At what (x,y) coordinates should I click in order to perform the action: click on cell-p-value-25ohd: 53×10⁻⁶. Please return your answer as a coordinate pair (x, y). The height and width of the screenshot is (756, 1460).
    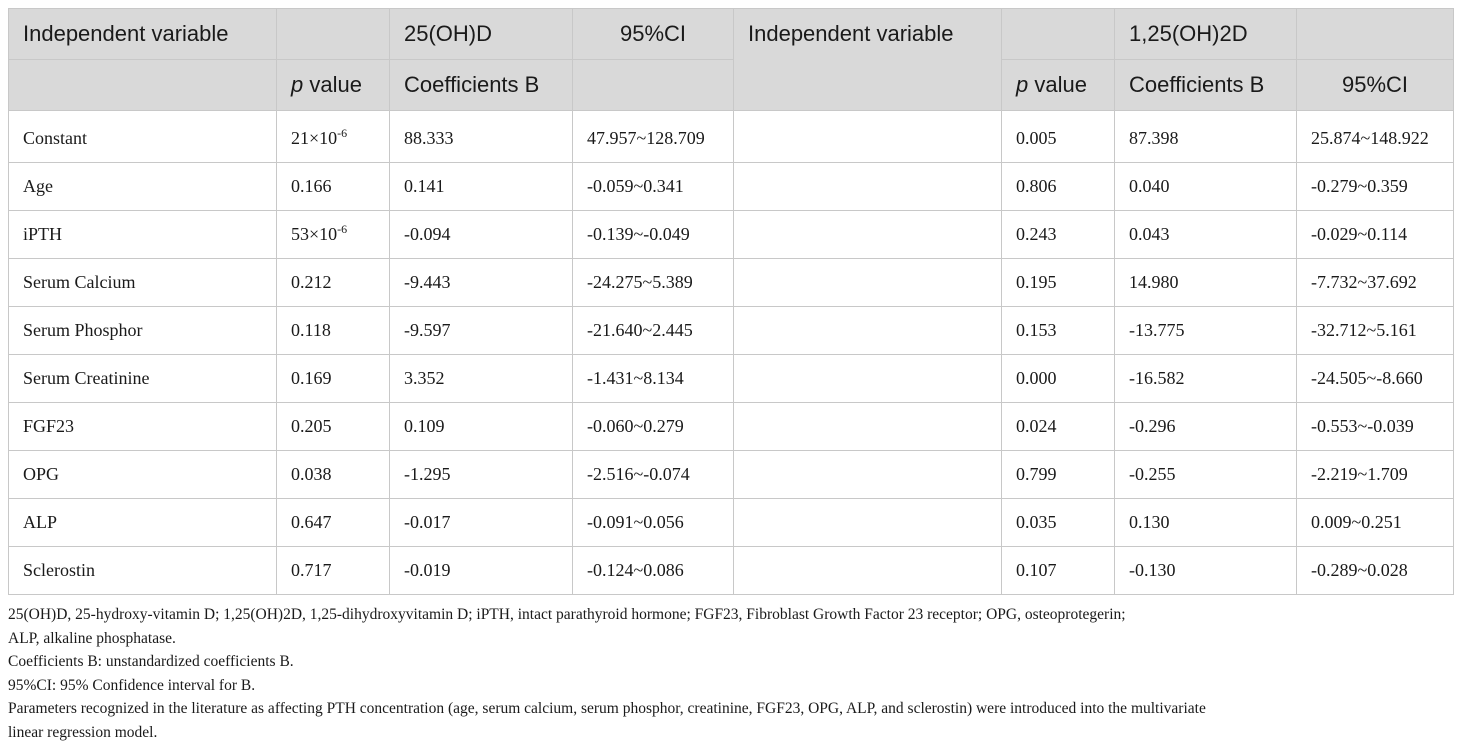
    Looking at the image, I should click on (333, 234).